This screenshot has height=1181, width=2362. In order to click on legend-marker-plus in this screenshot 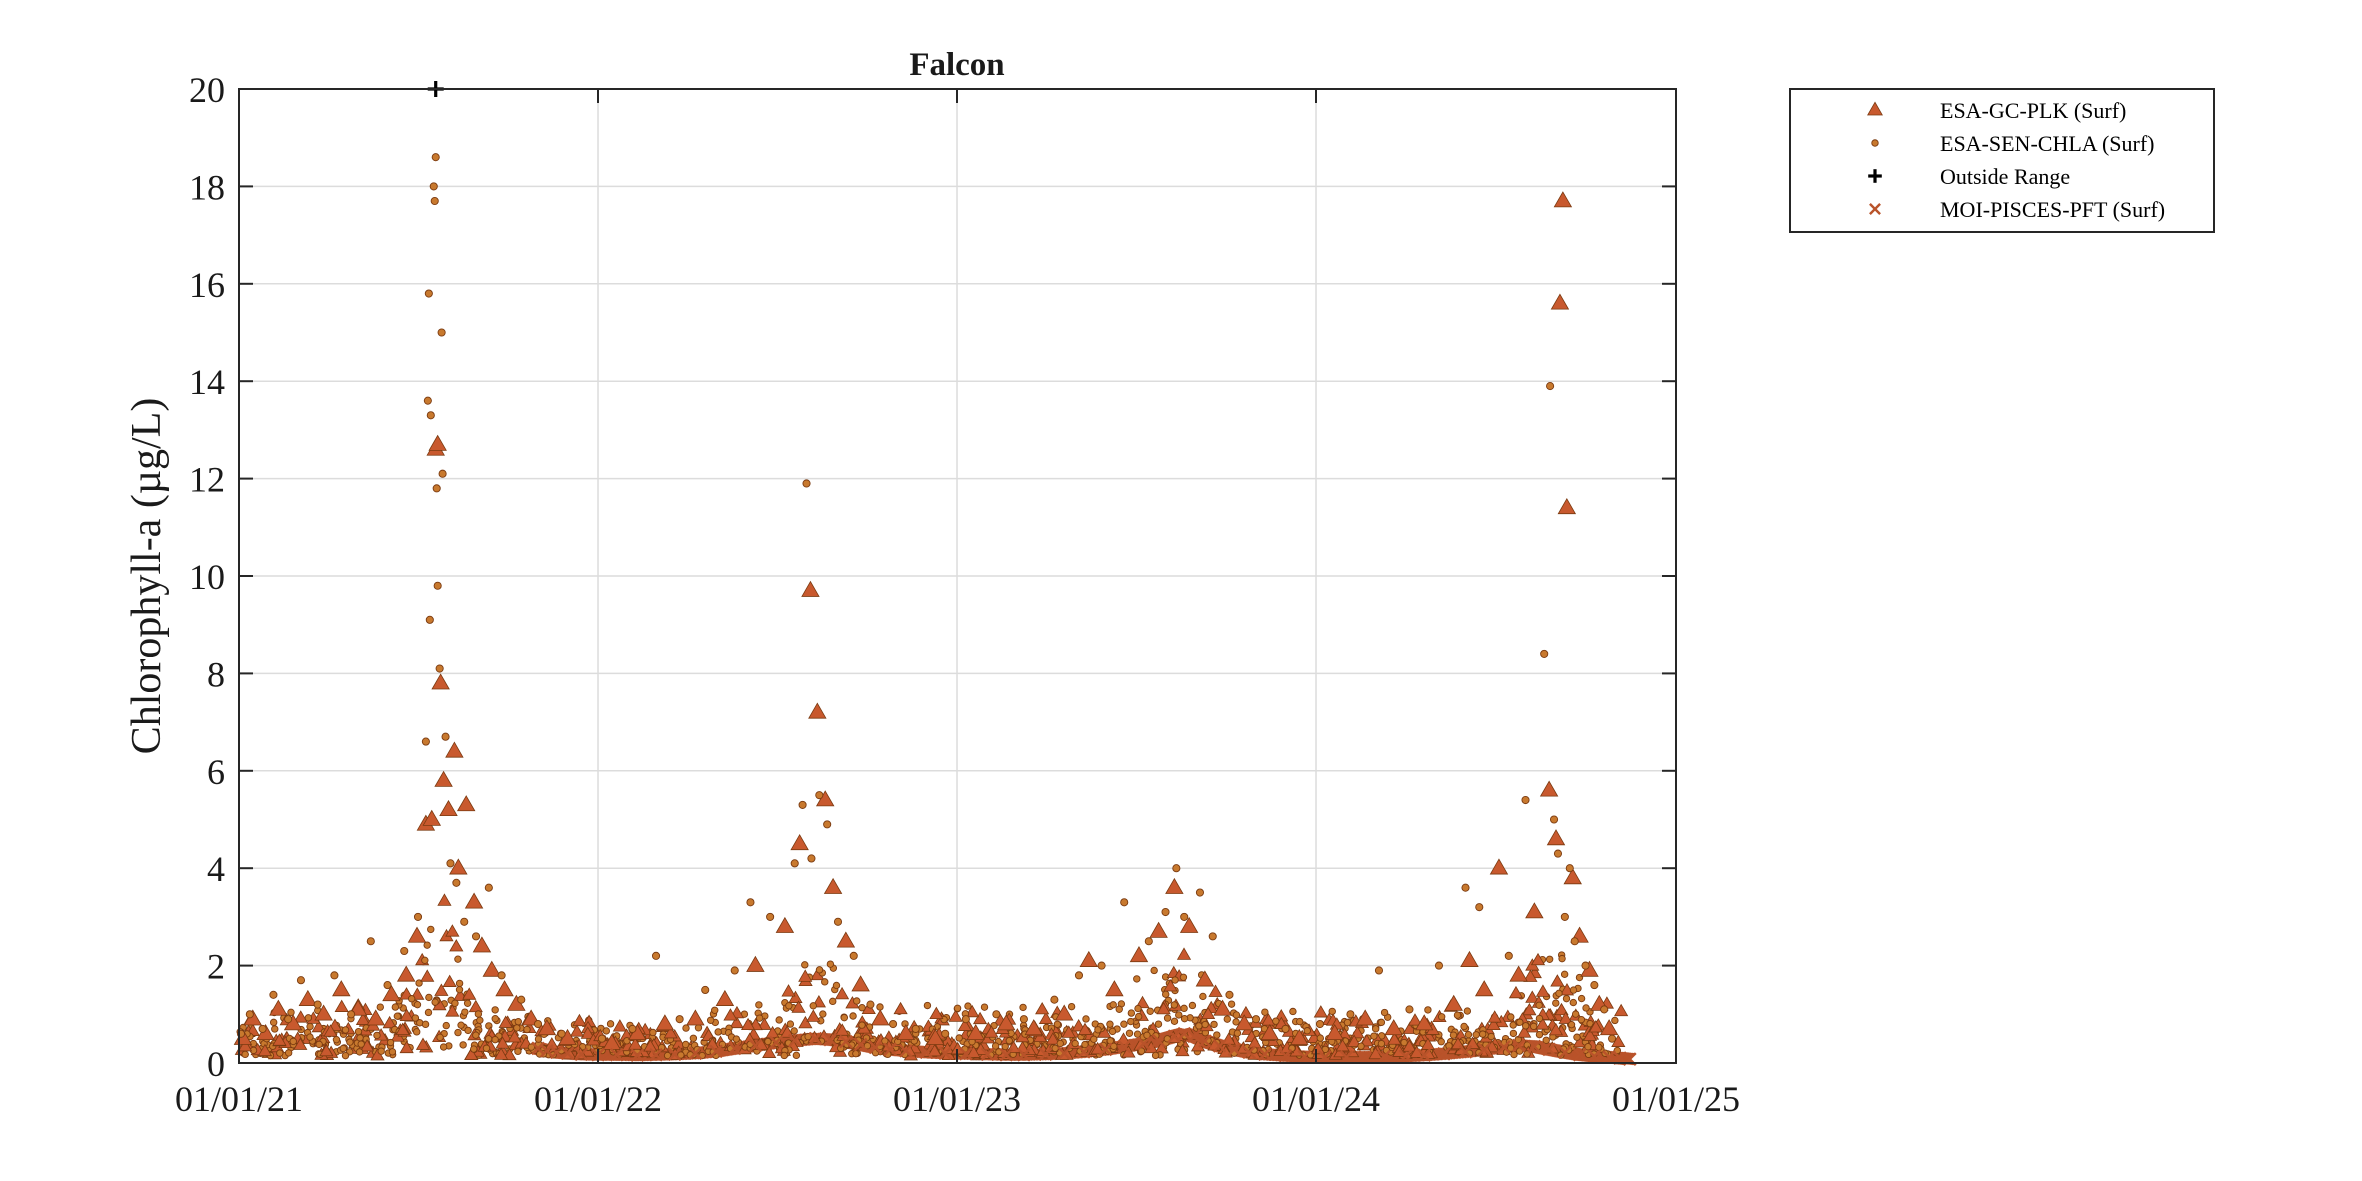, I will do `click(1875, 176)`.